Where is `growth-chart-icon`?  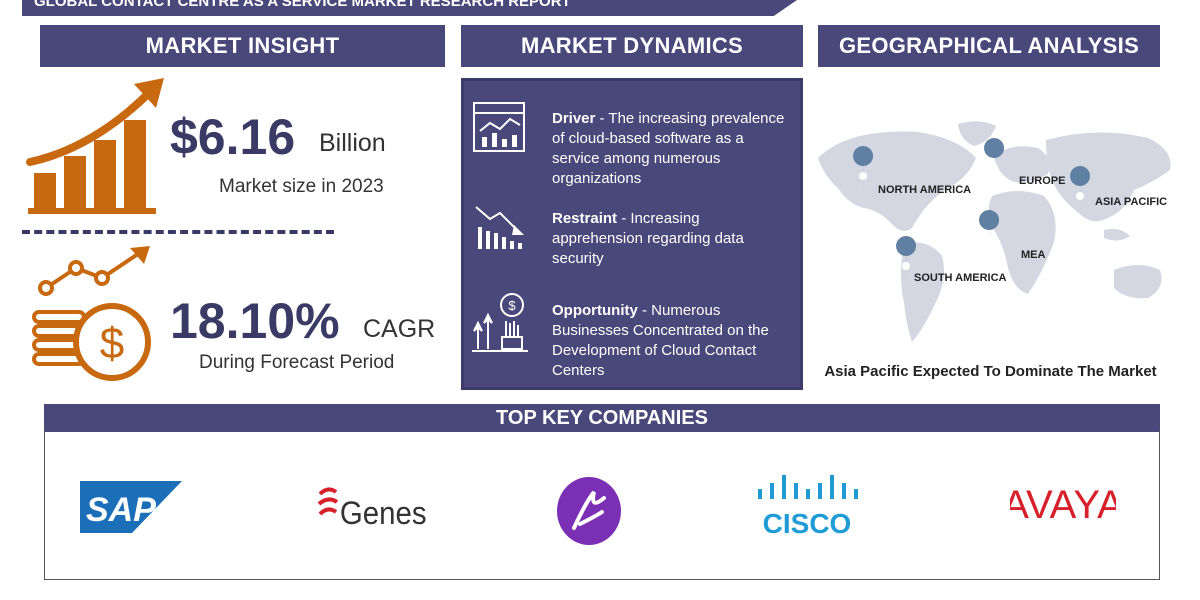
growth-chart-icon is located at coordinates (95, 146).